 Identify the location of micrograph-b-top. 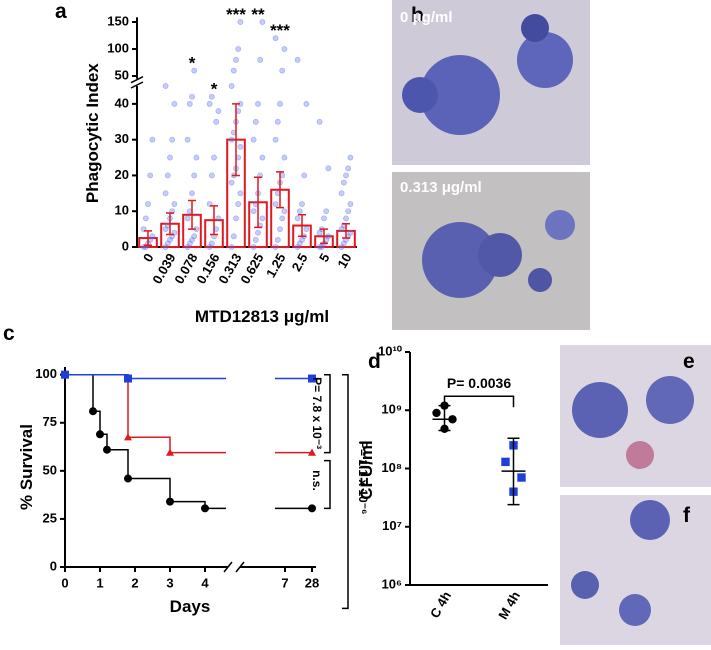
(491, 82).